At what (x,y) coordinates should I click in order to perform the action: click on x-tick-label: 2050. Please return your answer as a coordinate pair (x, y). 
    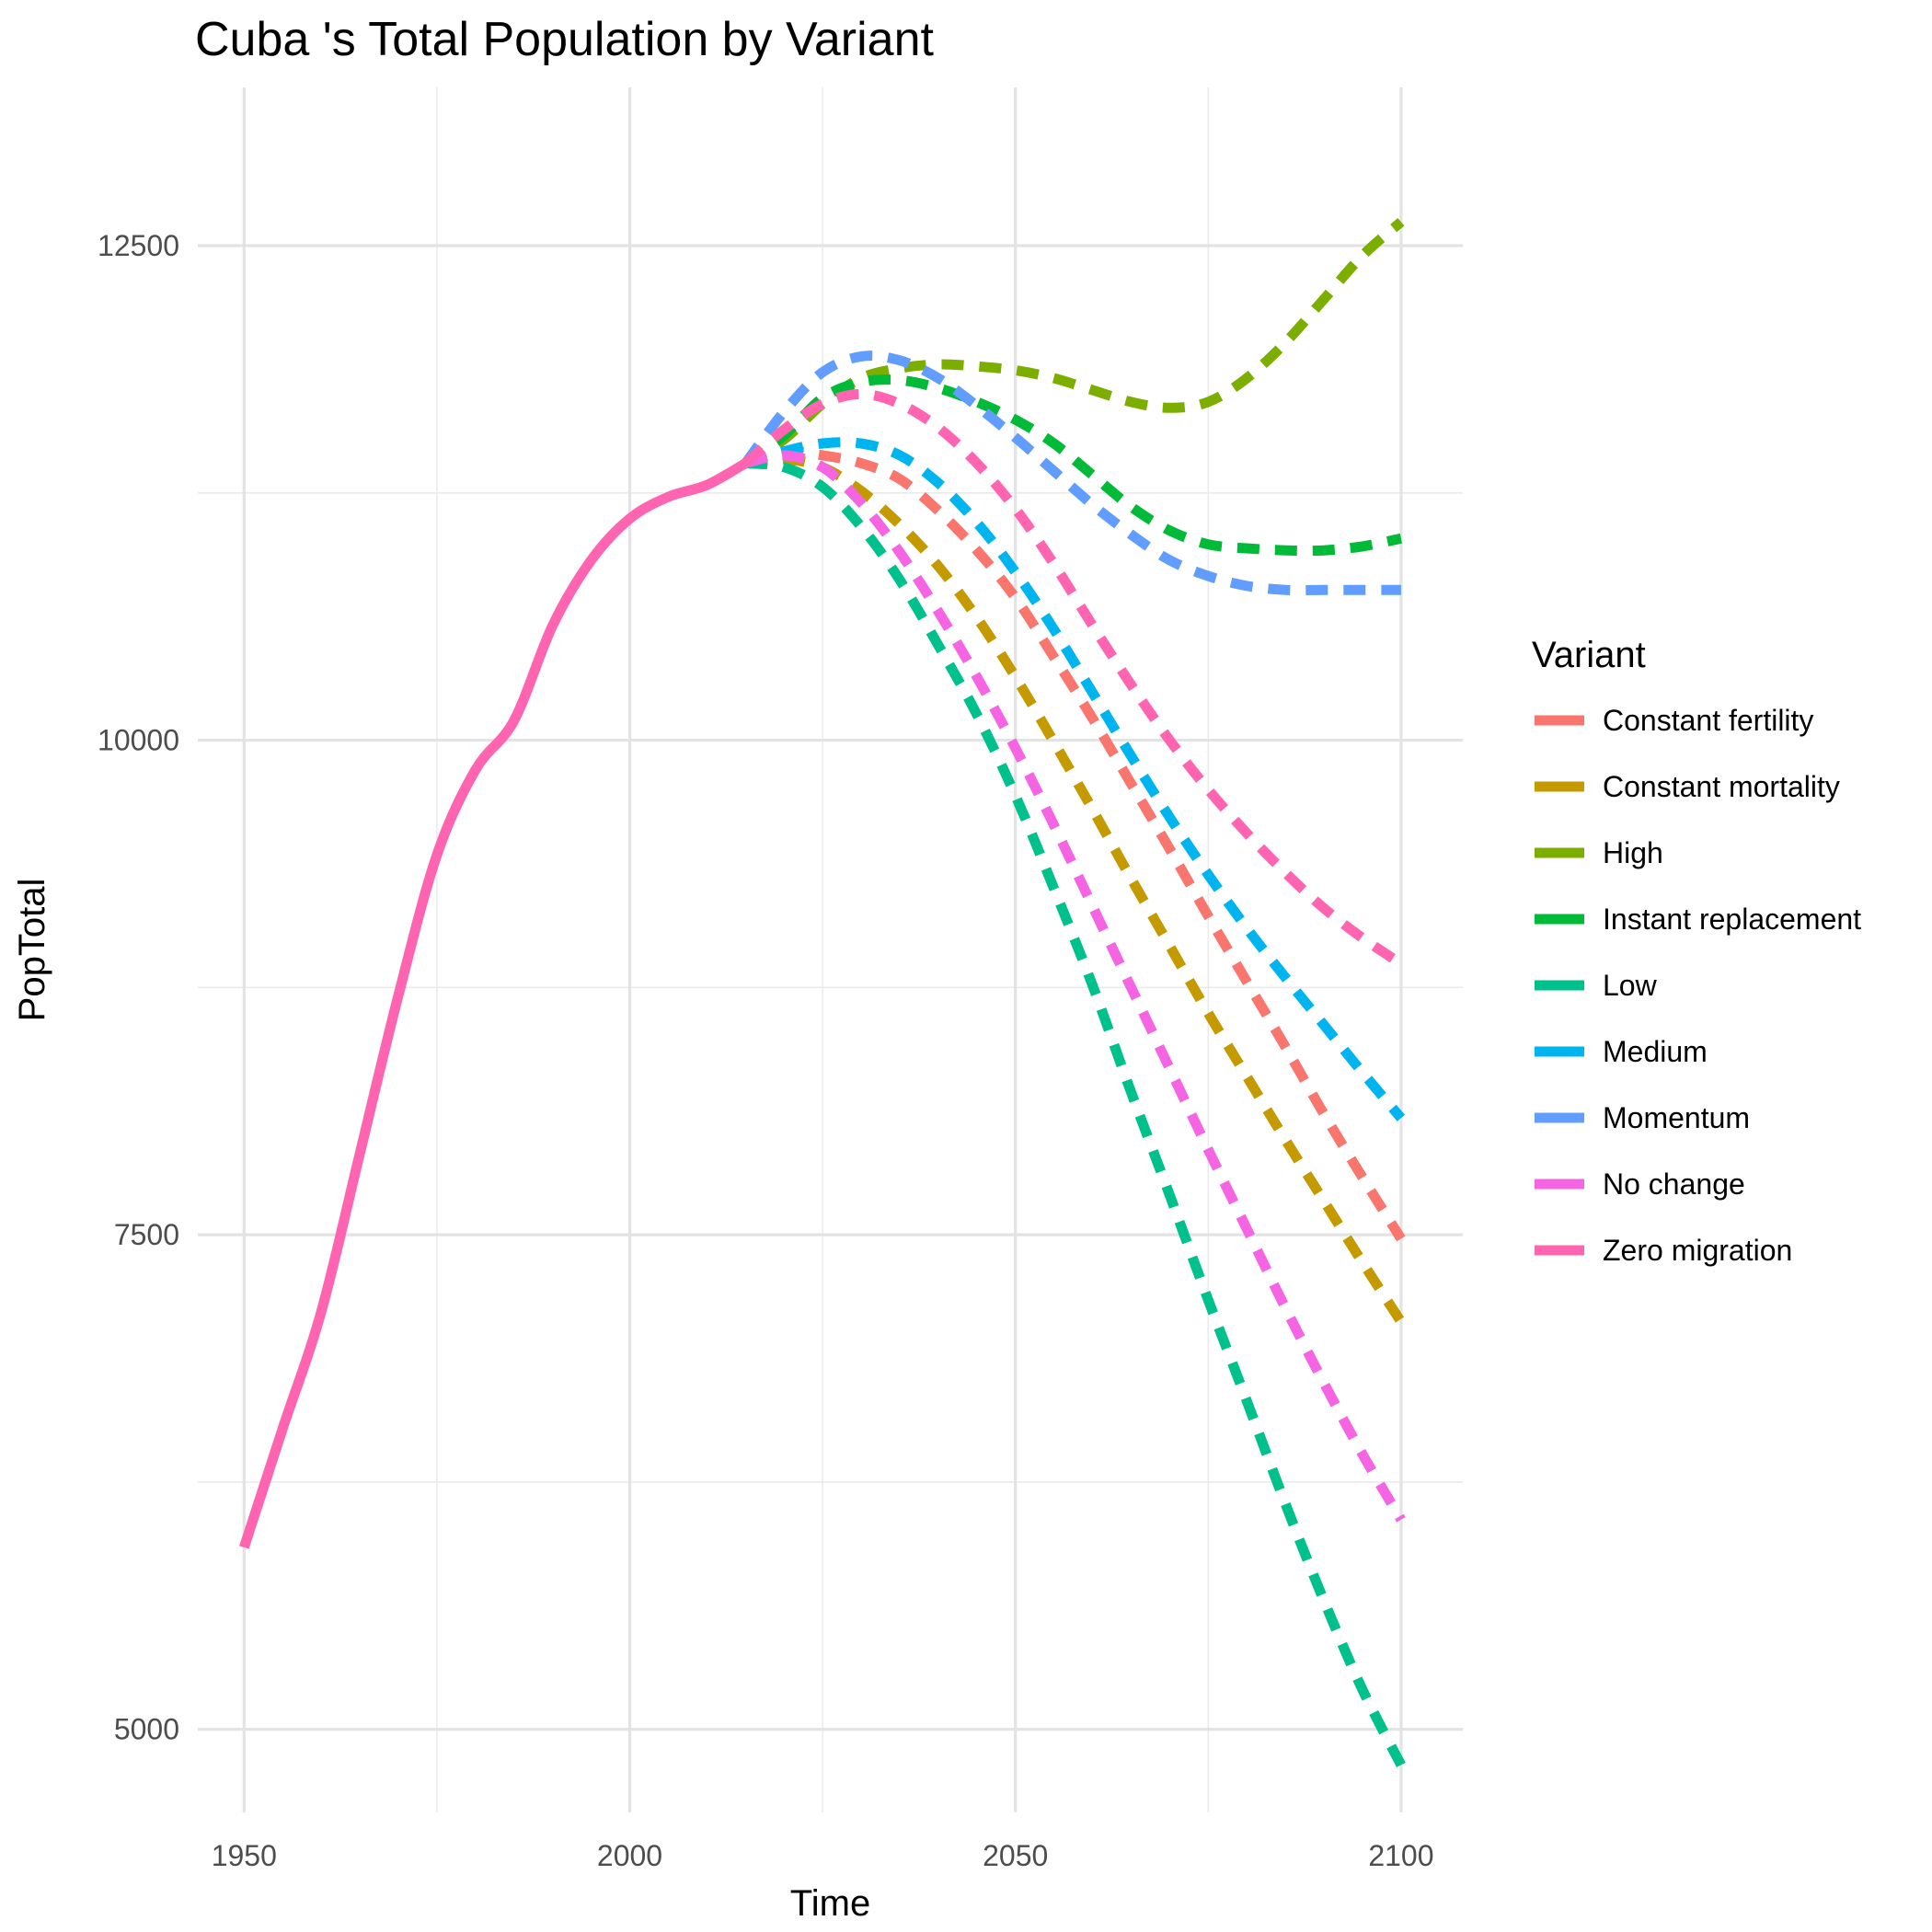
    Looking at the image, I should click on (1016, 1855).